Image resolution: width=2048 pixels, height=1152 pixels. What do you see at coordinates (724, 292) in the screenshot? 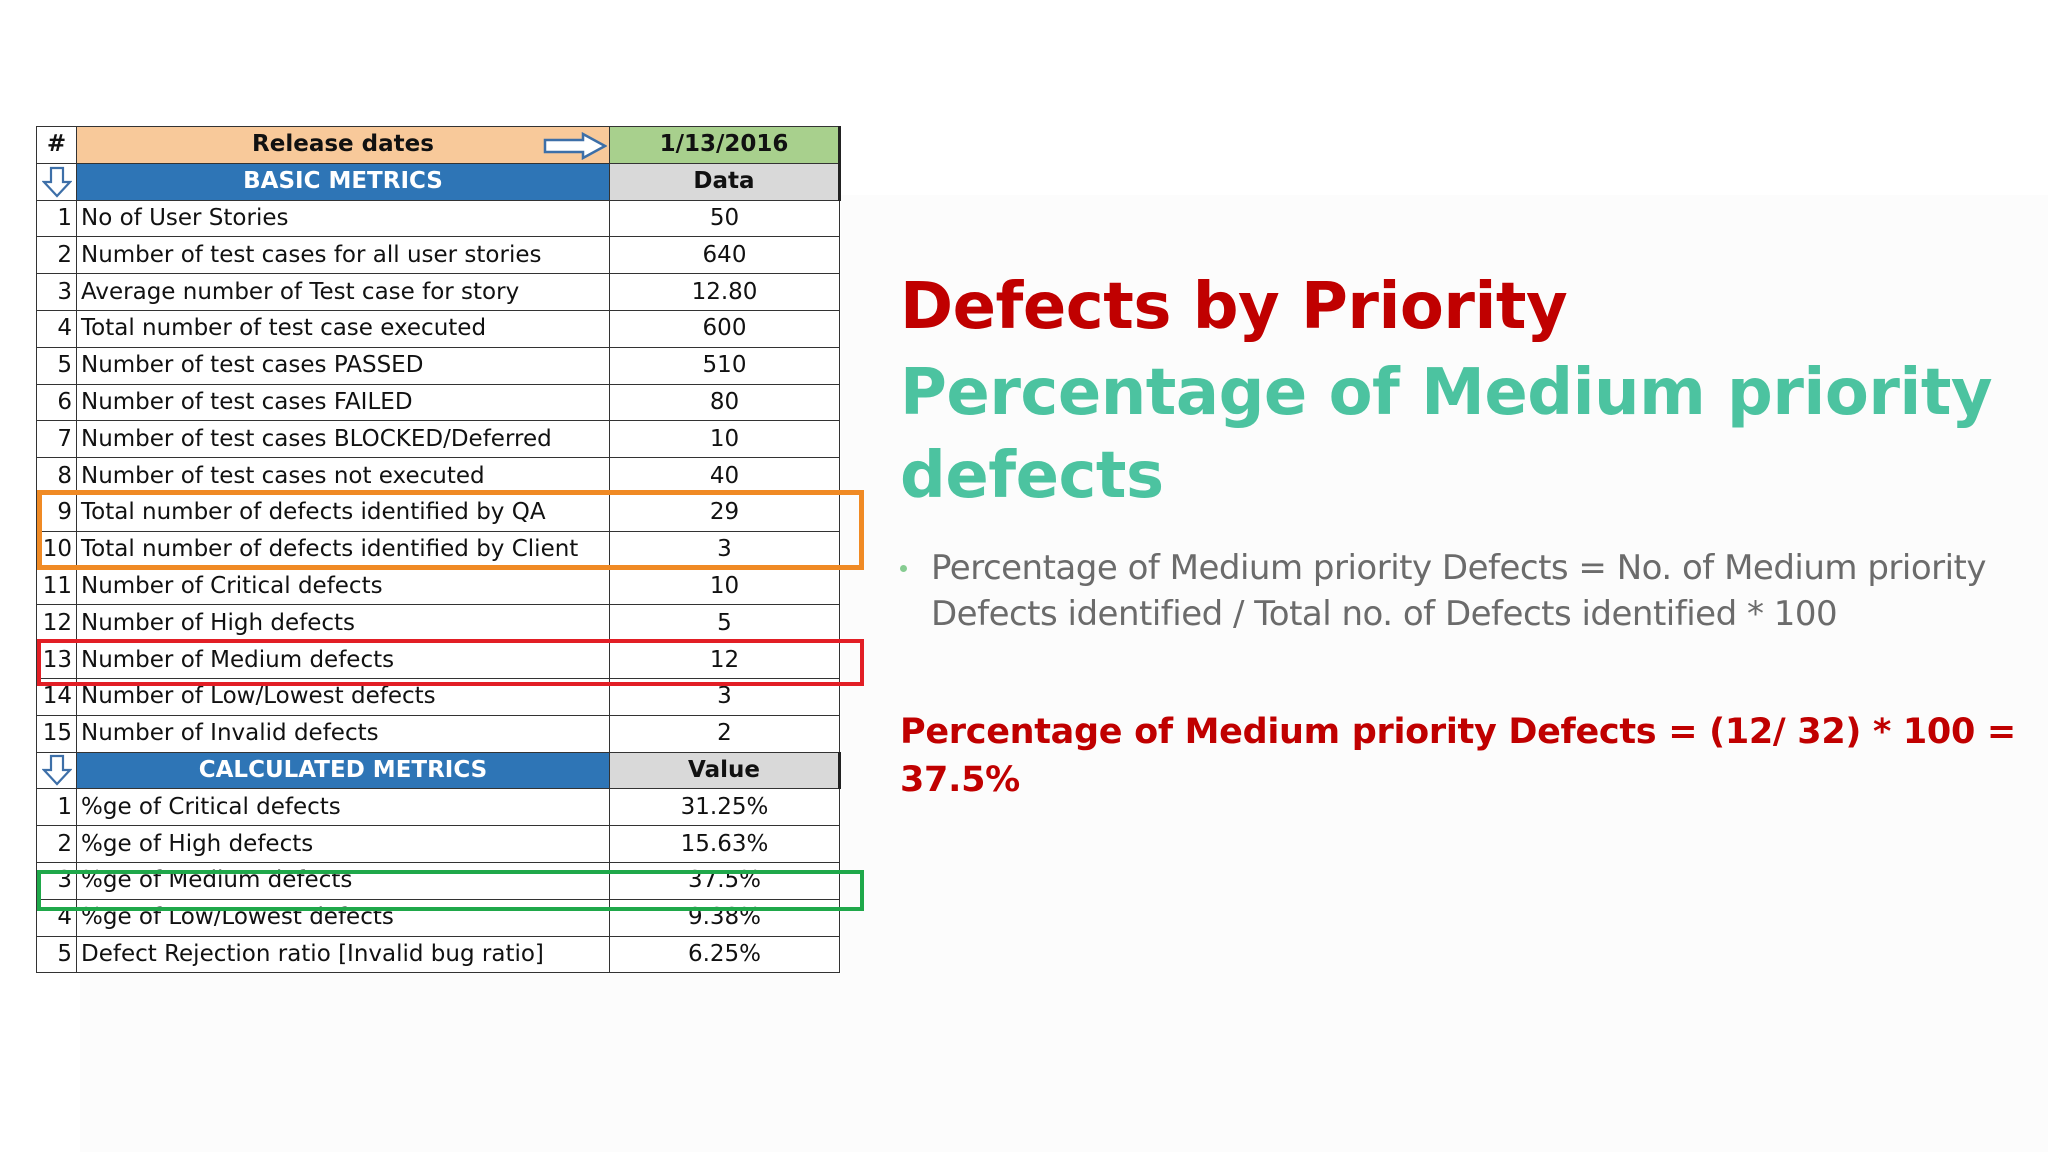
I see `metric-value: 12.80` at bounding box center [724, 292].